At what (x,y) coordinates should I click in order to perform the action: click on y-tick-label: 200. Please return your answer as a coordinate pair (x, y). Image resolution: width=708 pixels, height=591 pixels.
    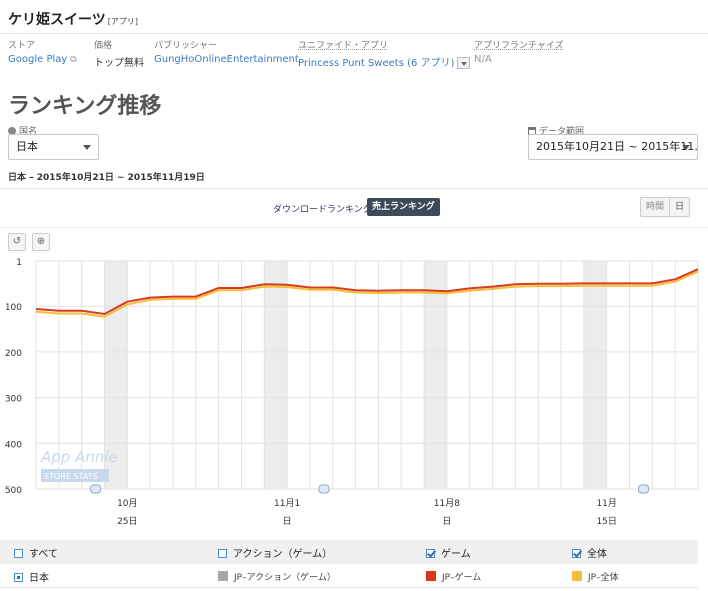
    Looking at the image, I should click on (13, 354).